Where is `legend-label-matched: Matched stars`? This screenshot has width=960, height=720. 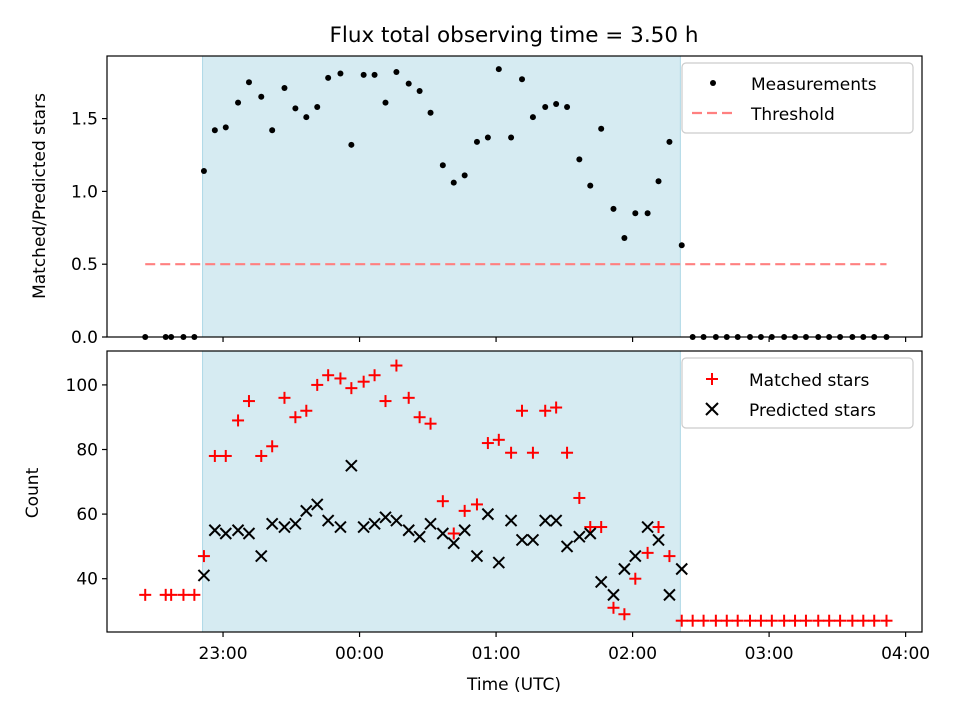 legend-label-matched: Matched stars is located at coordinates (809, 381).